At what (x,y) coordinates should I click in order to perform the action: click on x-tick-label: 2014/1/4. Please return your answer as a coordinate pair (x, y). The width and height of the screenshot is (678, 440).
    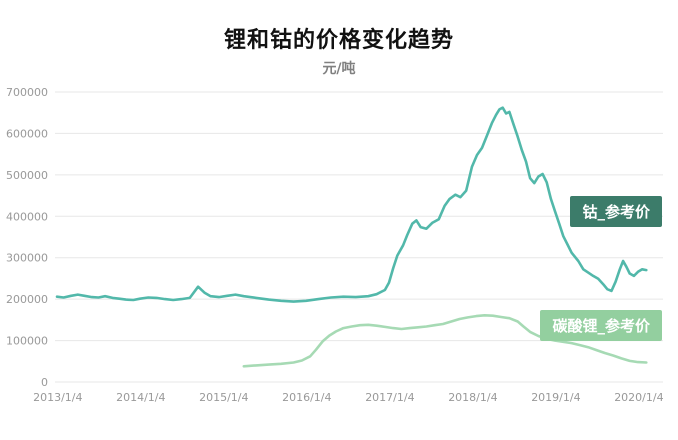
    Looking at the image, I should click on (140, 397).